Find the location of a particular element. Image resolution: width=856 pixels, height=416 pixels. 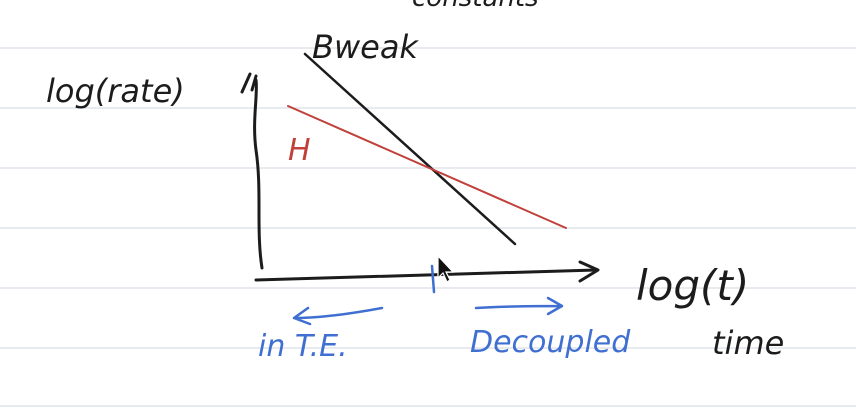

mouse-pointer-icon is located at coordinates (446, 268).